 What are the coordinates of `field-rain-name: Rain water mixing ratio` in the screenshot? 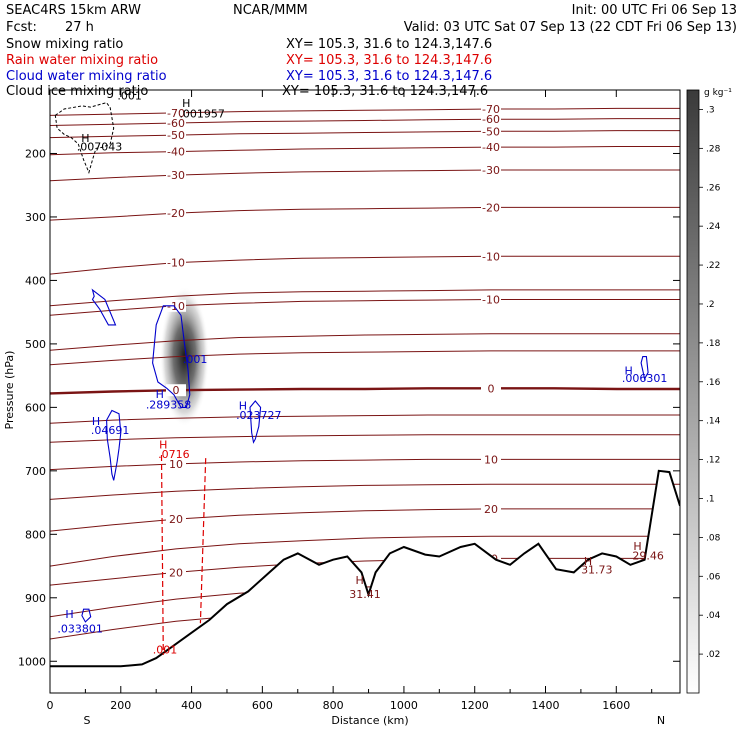 It's located at (82, 60).